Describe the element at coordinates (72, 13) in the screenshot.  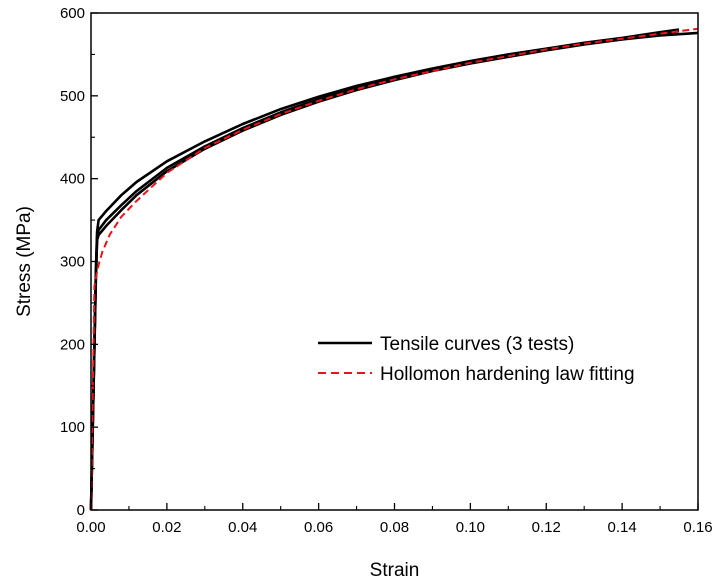
I see `y-tick-label: 600` at that location.